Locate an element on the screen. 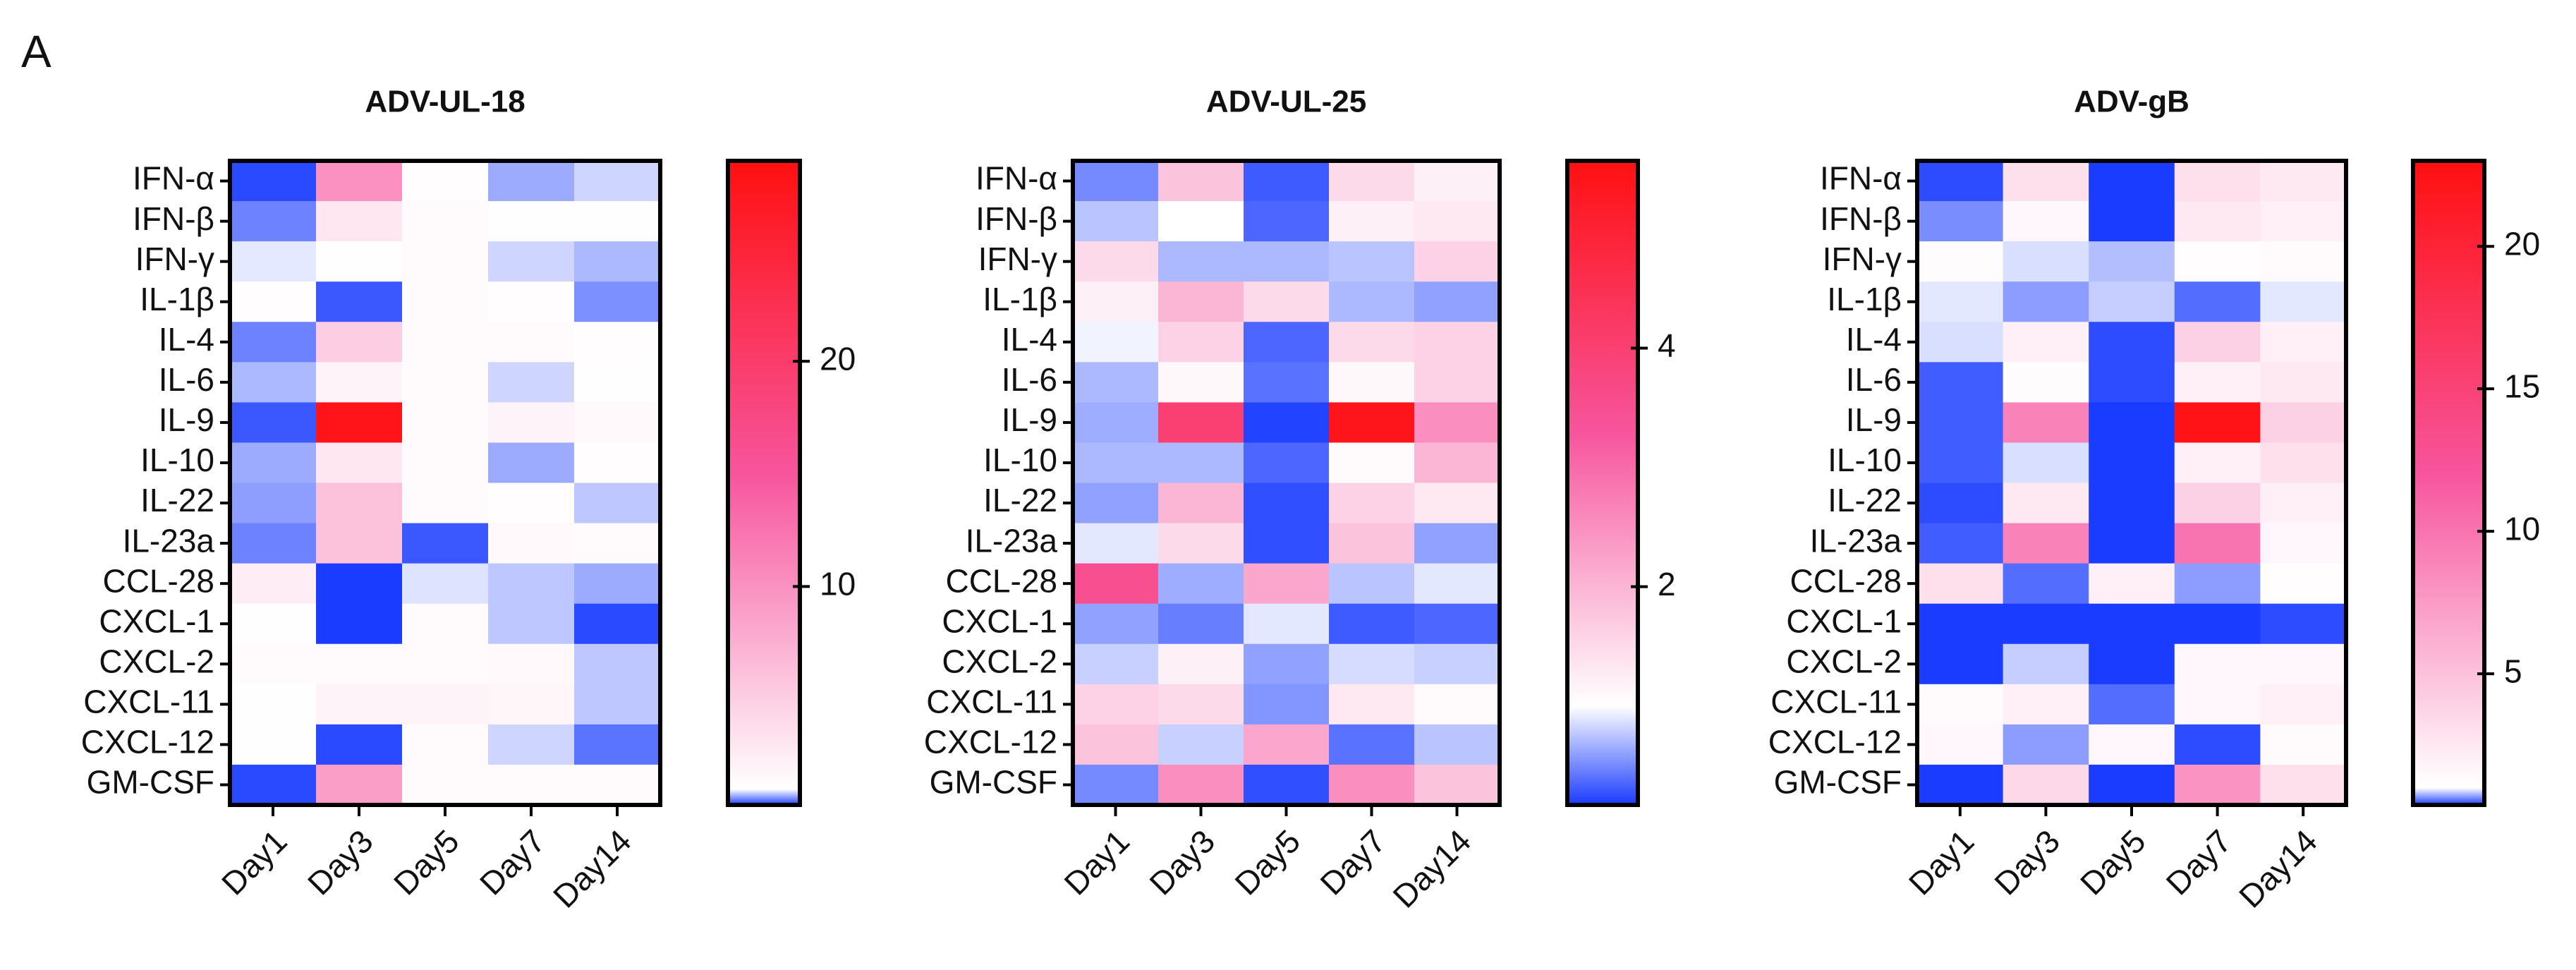 This screenshot has width=2576, height=970. y-tick-label: CXCL-2 is located at coordinates (156, 661).